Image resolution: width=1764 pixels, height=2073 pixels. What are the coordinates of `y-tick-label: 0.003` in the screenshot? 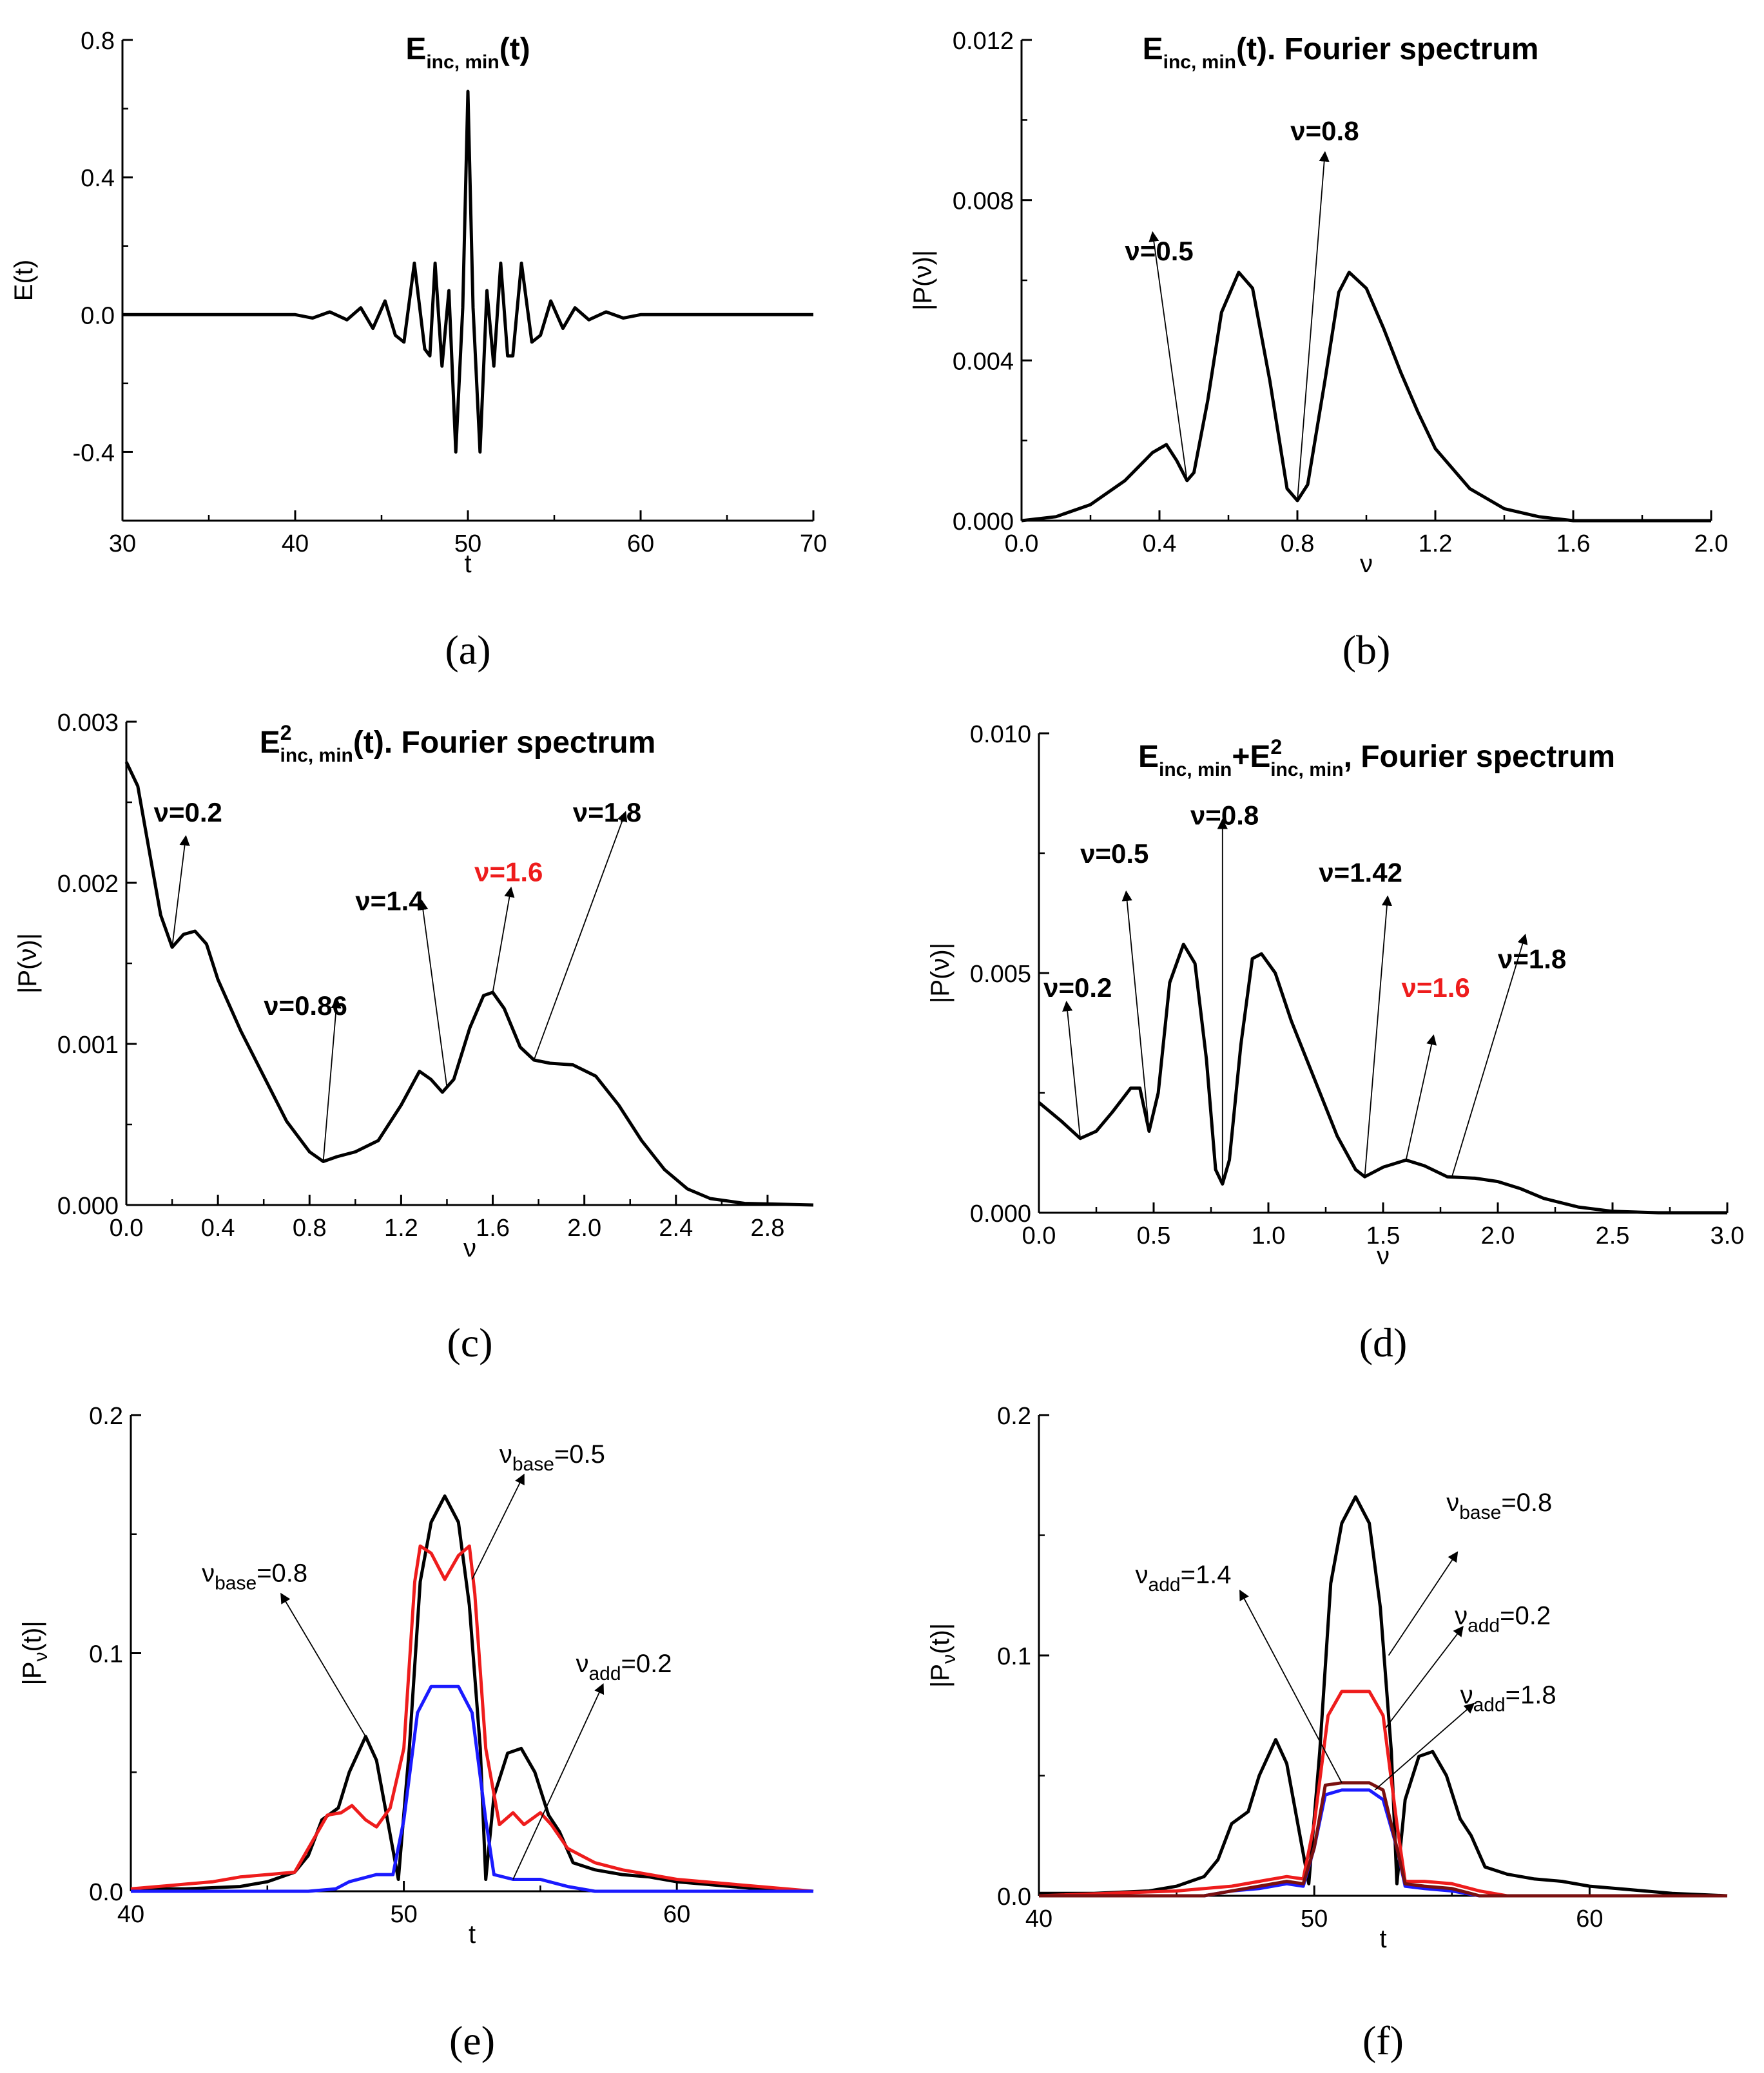 It's located at (88, 723).